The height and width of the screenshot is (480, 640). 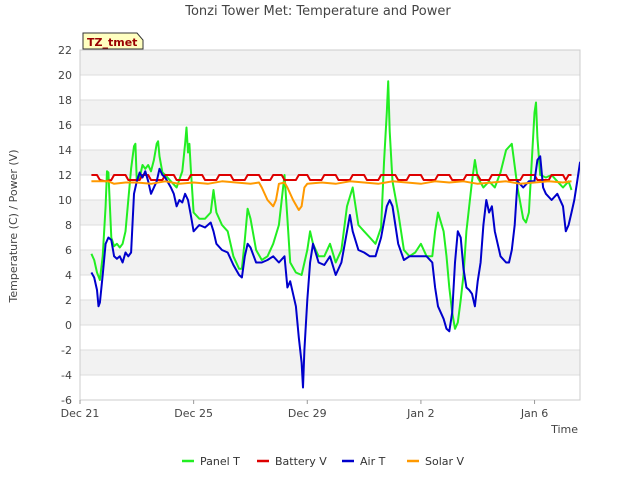 What do you see at coordinates (80, 413) in the screenshot?
I see `x-tick-label: Dec 21` at bounding box center [80, 413].